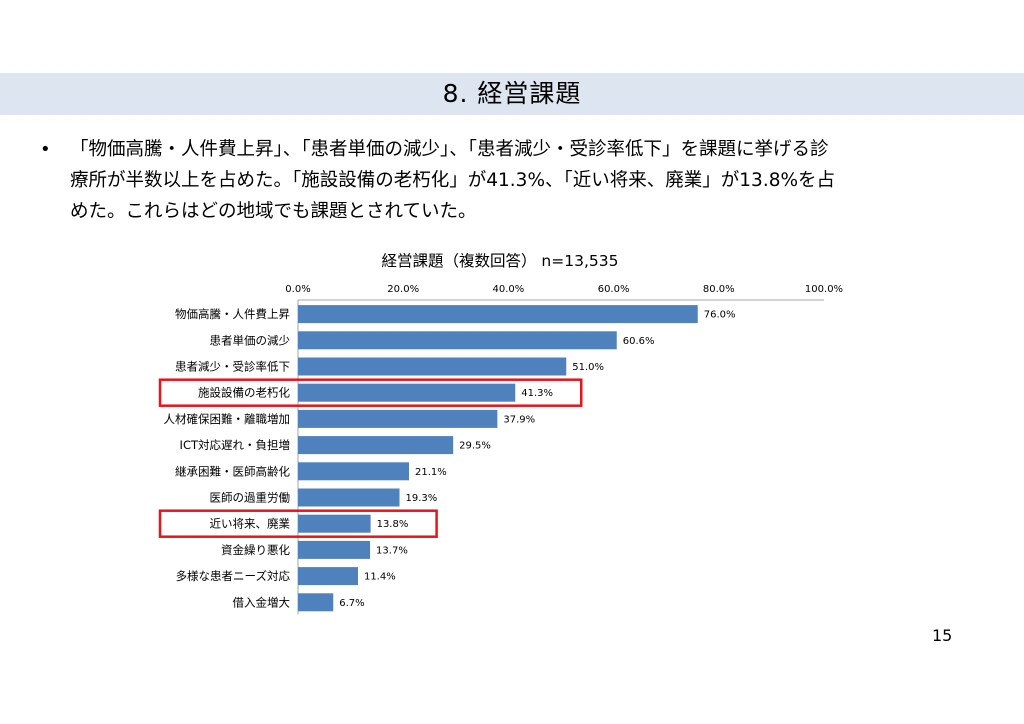 Image resolution: width=1024 pixels, height=724 pixels. Describe the element at coordinates (244, 393) in the screenshot. I see `category-label: 施設設備の老朽化` at that location.